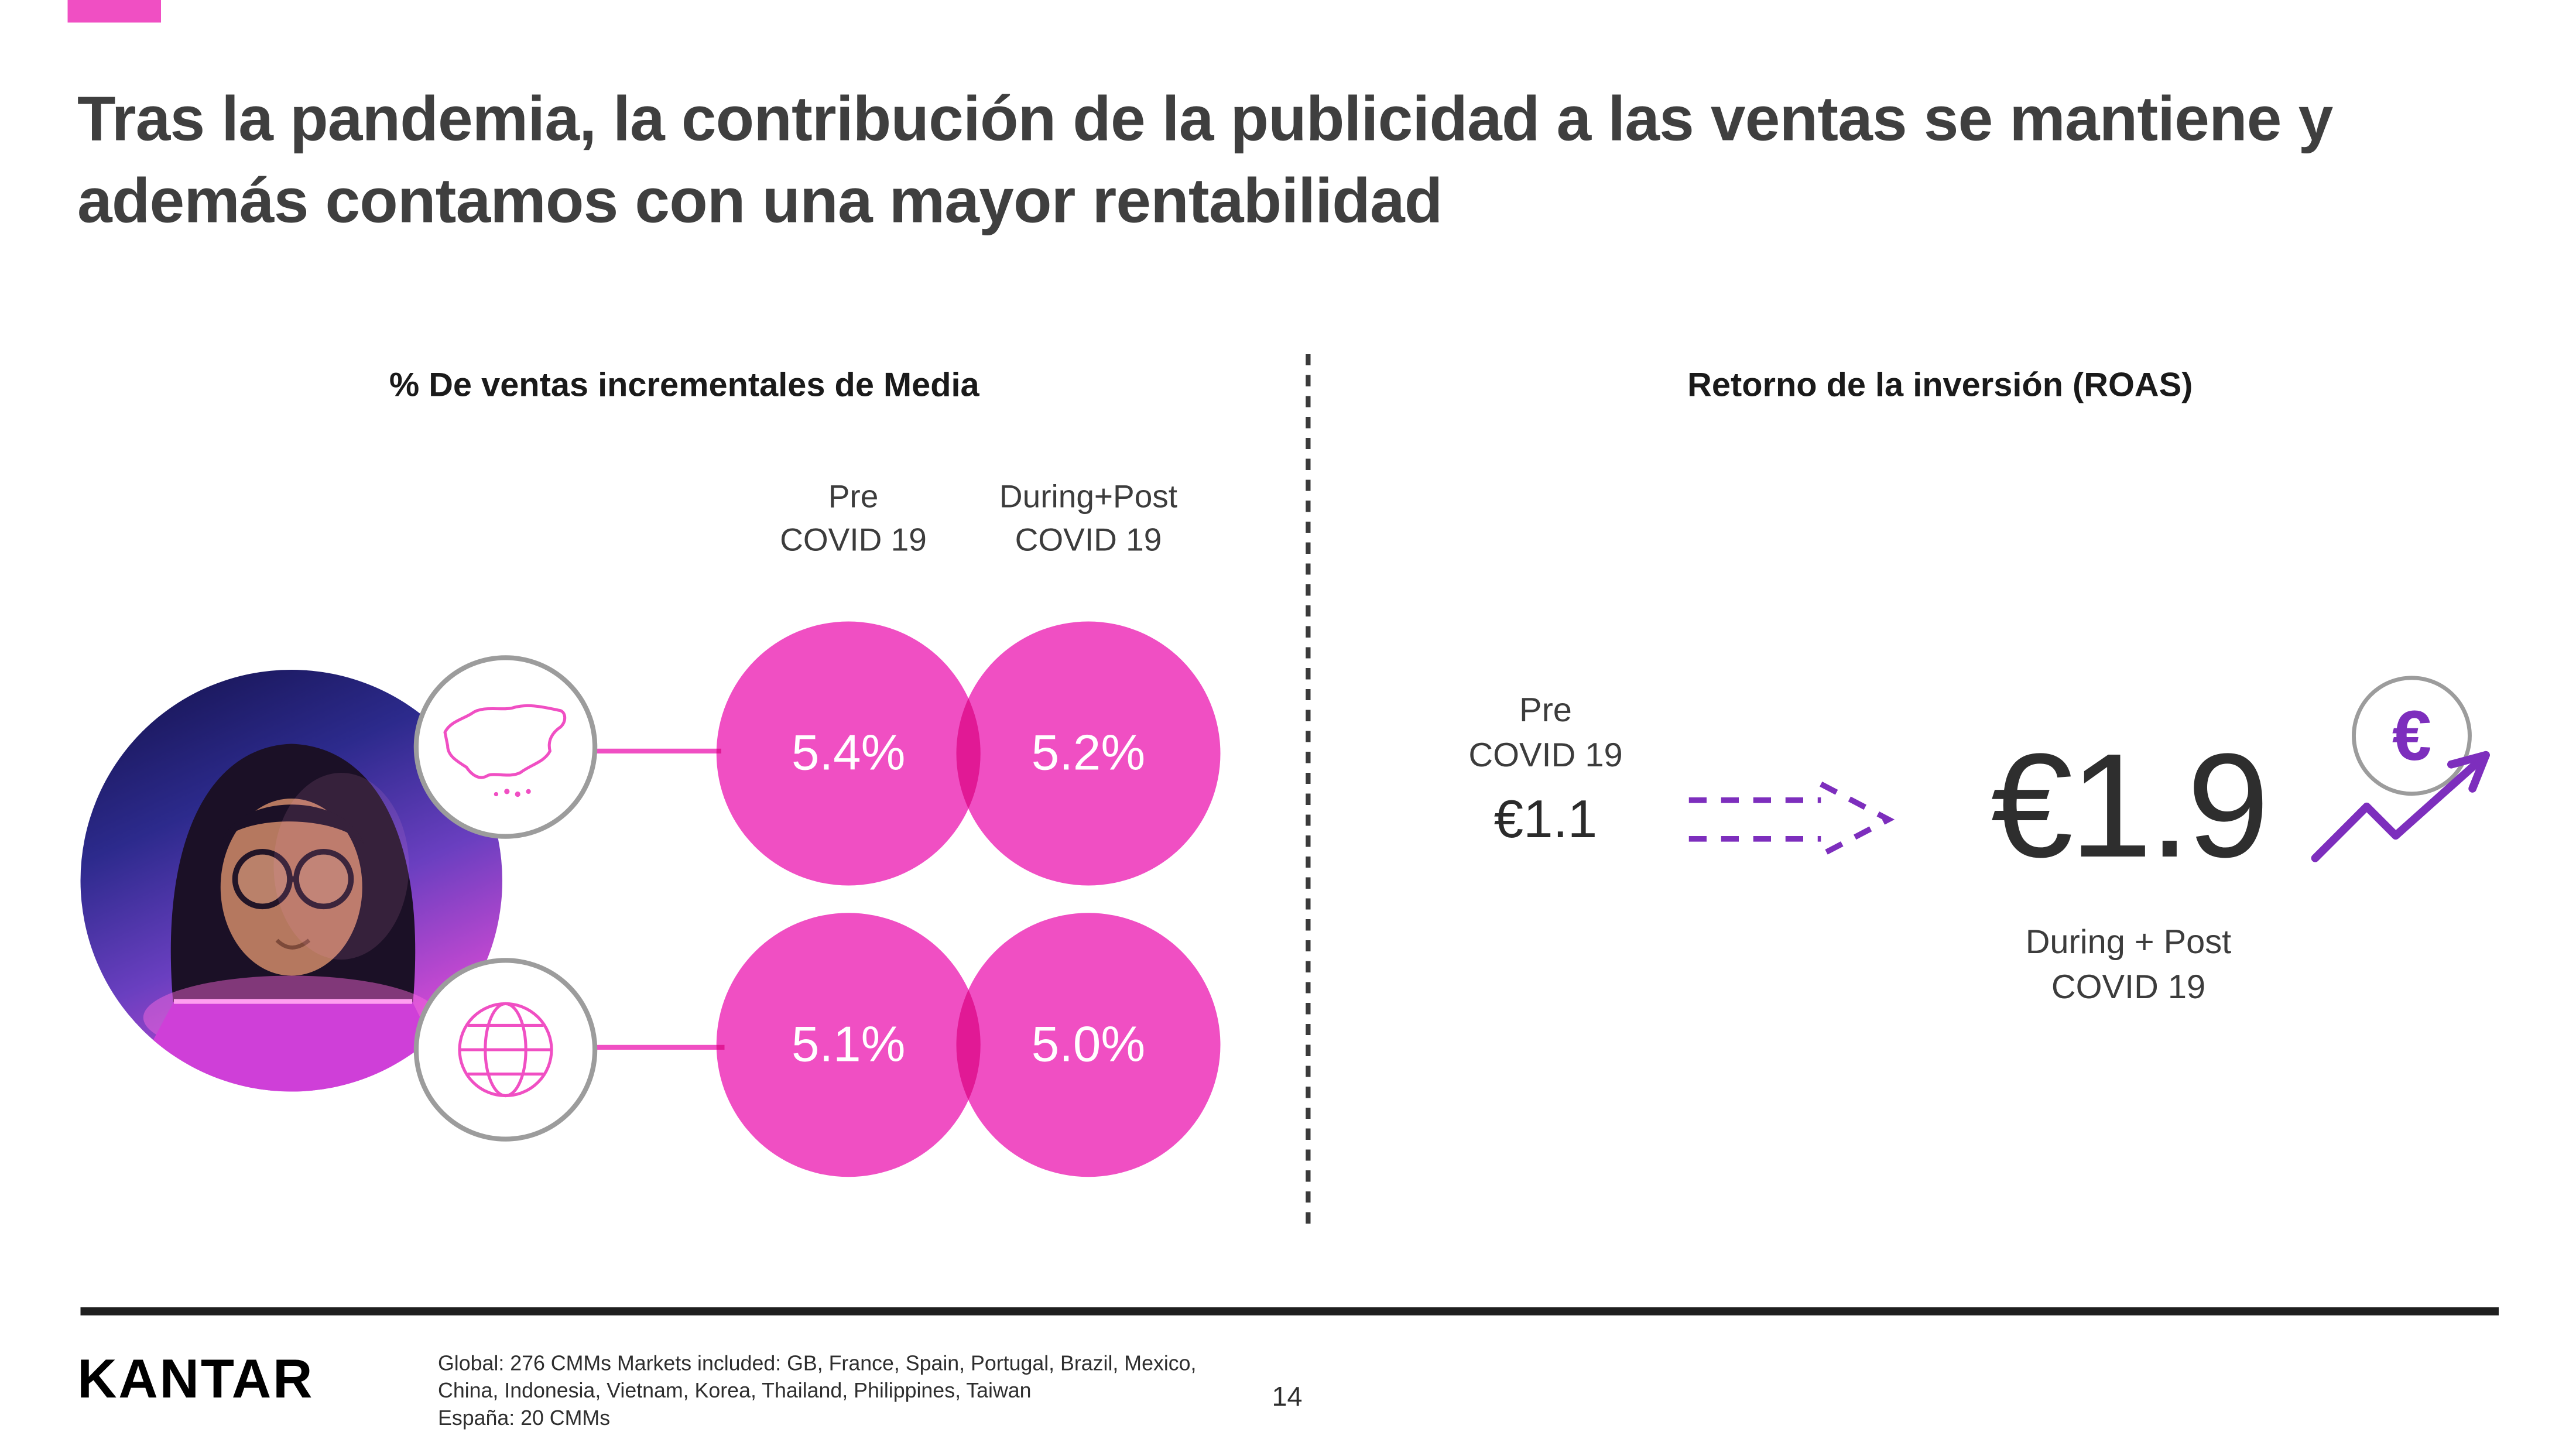  I want to click on right-section-title: Retorno de la inversión (ROAS), so click(1940, 386).